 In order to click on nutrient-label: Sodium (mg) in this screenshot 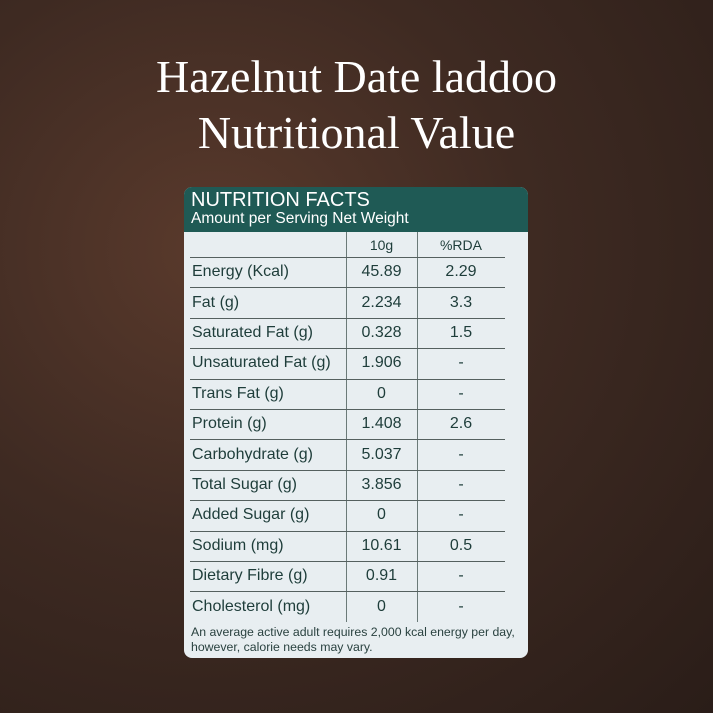, I will do `click(238, 545)`.